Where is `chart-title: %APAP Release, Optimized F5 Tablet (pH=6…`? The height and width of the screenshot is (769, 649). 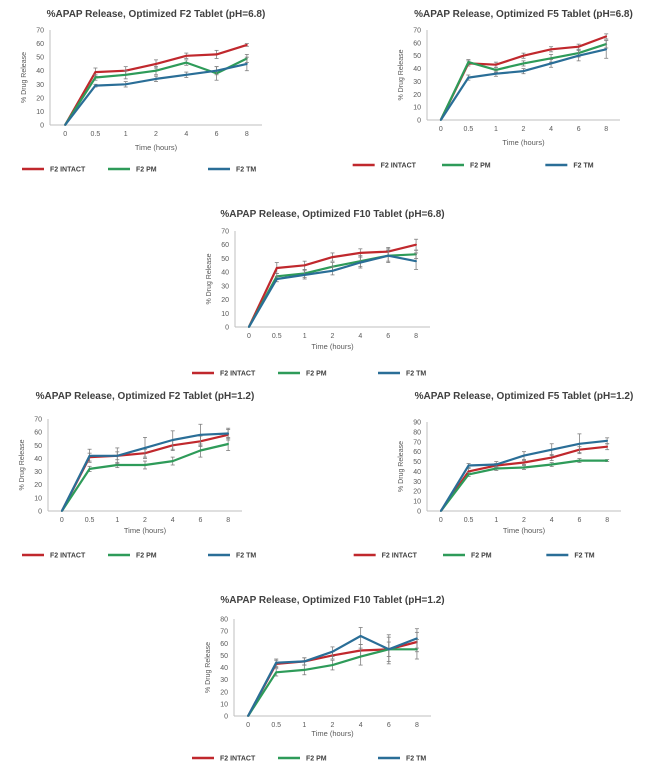
chart-title: %APAP Release, Optimized F5 Tablet (pH=6… is located at coordinates (523, 14).